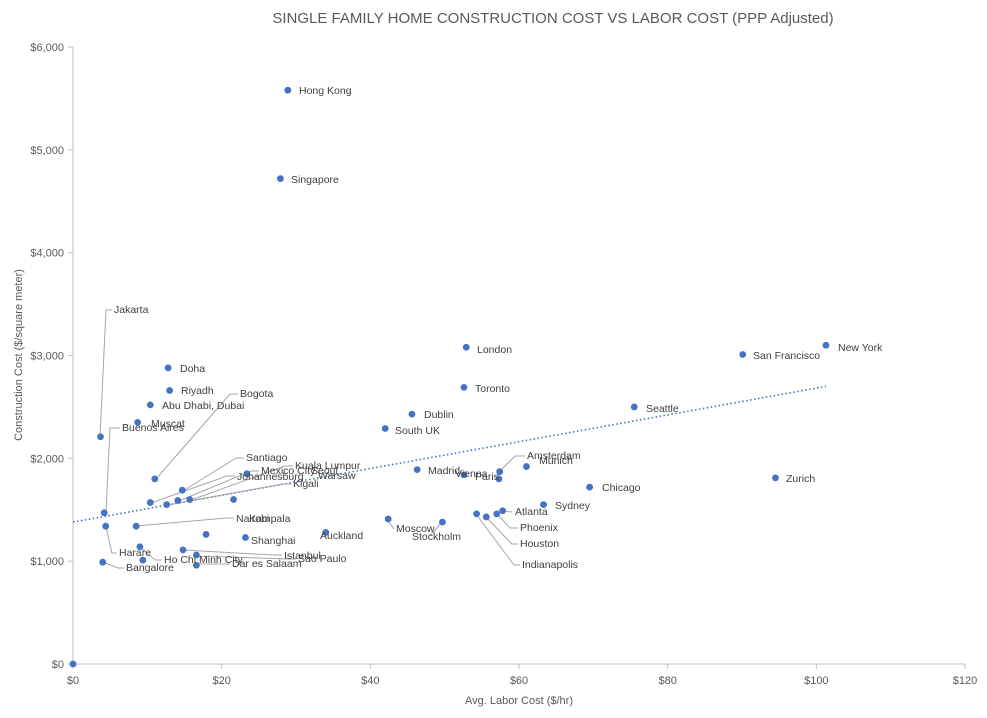 The height and width of the screenshot is (718, 987). What do you see at coordinates (501, 530) in the screenshot?
I see `leader-line-houston` at bounding box center [501, 530].